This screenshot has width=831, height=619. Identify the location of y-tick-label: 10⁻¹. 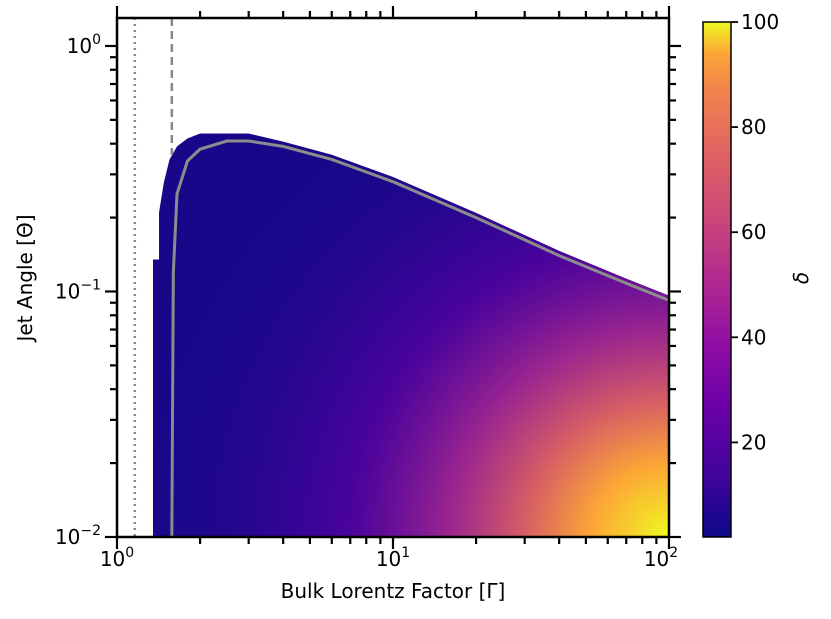
(78, 290).